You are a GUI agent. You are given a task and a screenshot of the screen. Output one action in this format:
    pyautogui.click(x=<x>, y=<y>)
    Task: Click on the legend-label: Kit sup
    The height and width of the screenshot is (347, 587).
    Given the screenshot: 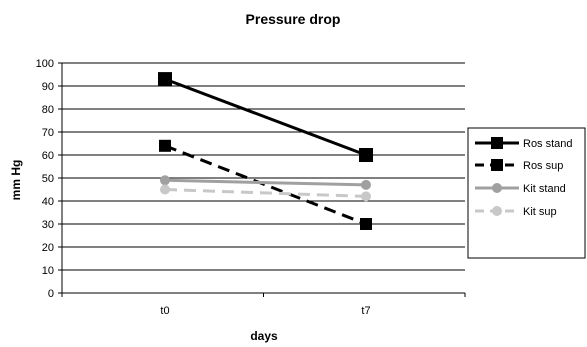 What is the action you would take?
    pyautogui.click(x=540, y=212)
    